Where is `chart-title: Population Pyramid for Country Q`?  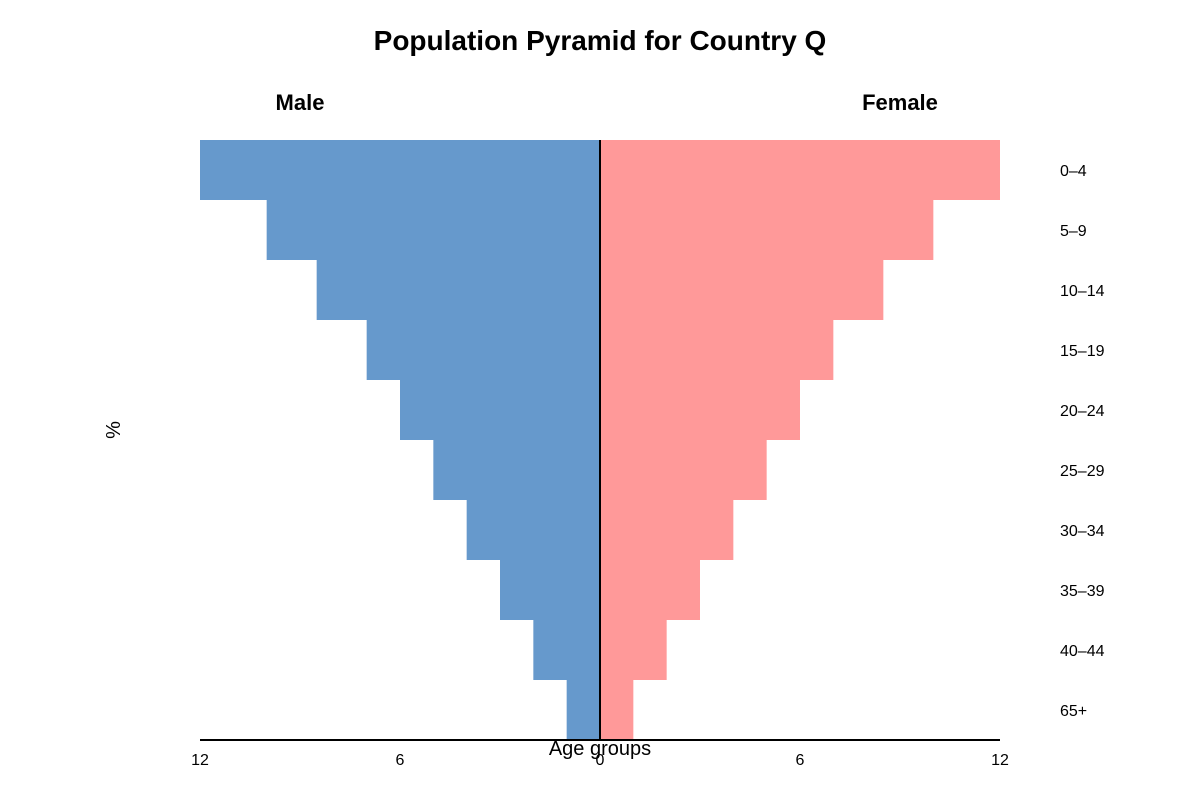 chart-title: Population Pyramid for Country Q is located at coordinates (600, 40).